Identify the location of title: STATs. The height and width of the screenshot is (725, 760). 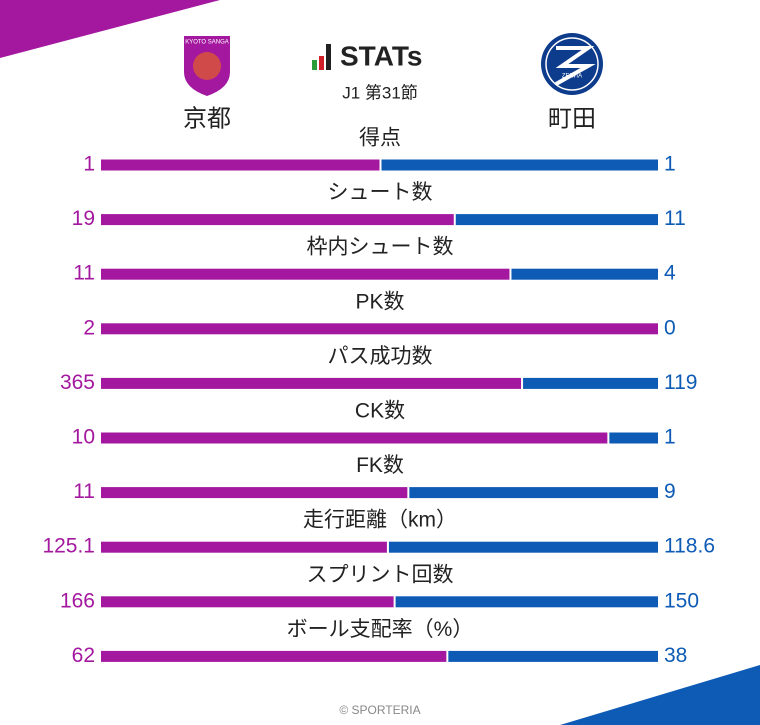
(381, 55).